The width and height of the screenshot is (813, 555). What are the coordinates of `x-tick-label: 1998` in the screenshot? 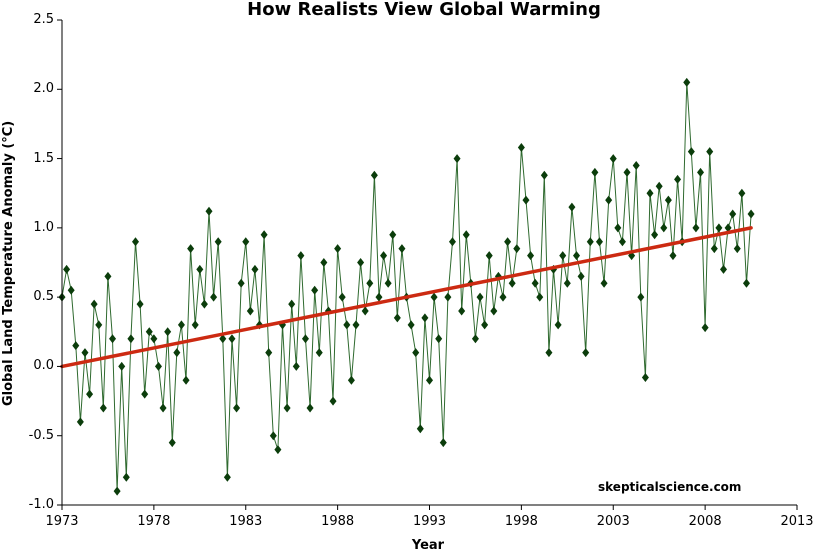 It's located at (521, 521).